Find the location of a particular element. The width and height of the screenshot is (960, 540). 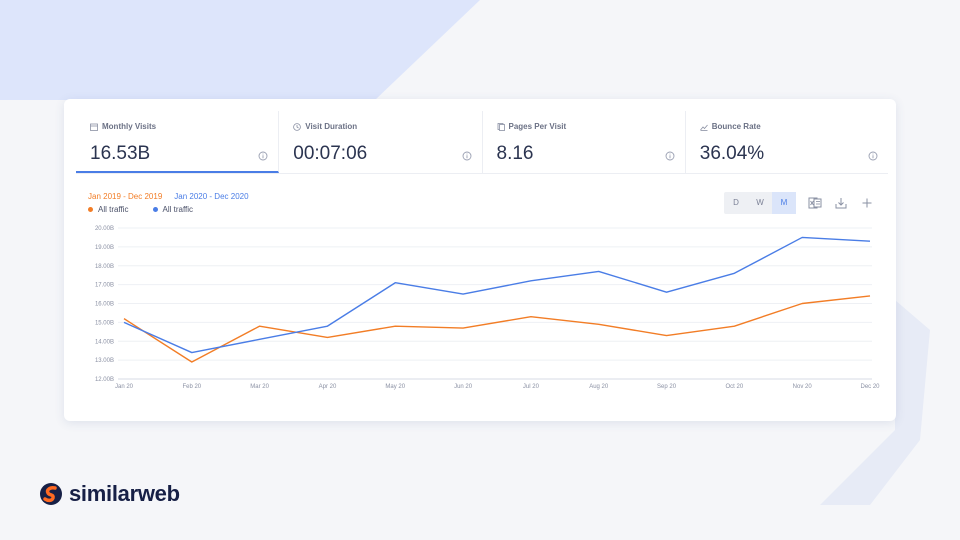

y-tick-label: 12.00B is located at coordinates (104, 380).